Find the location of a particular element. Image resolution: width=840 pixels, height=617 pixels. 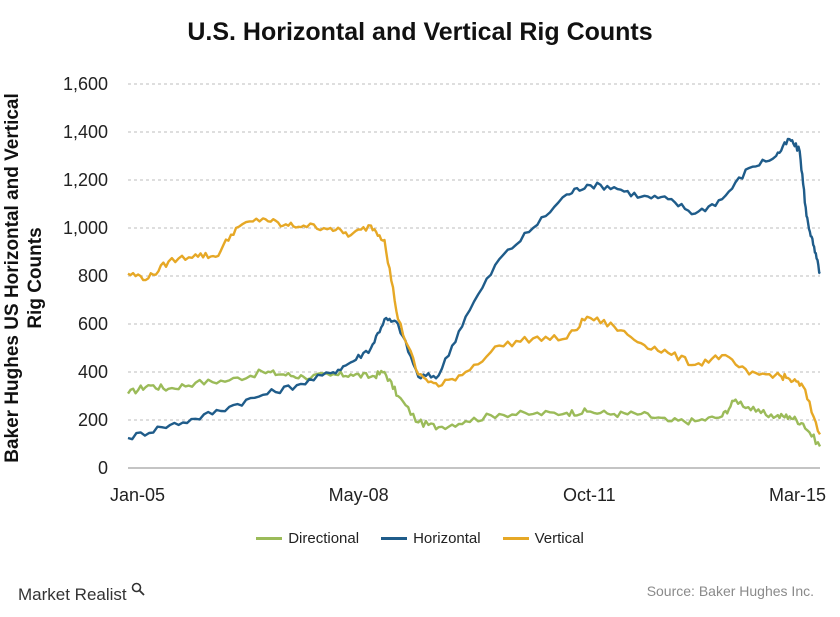

y-tick-label-8: 1,600 is located at coordinates (85, 84).